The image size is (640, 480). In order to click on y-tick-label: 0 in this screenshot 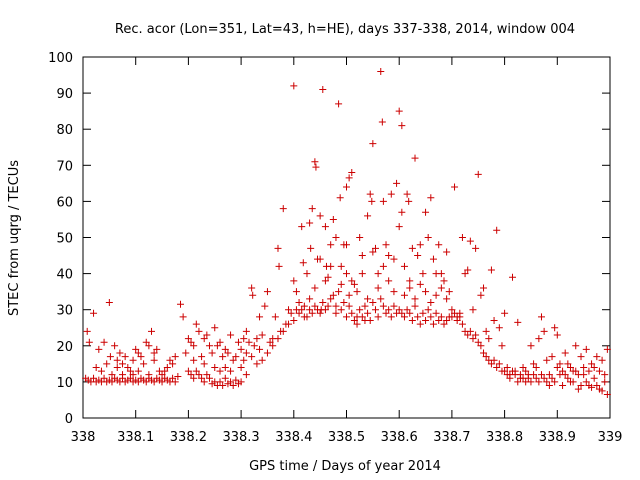, I will do `click(69, 419)`.